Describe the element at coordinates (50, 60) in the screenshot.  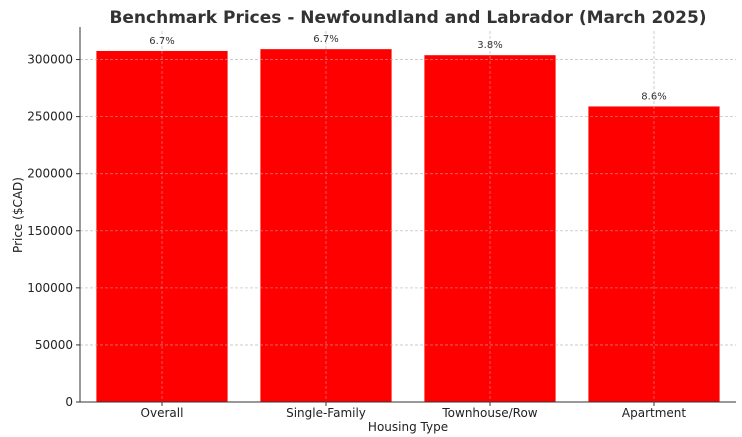
I see `y-tick-label: 300000` at that location.